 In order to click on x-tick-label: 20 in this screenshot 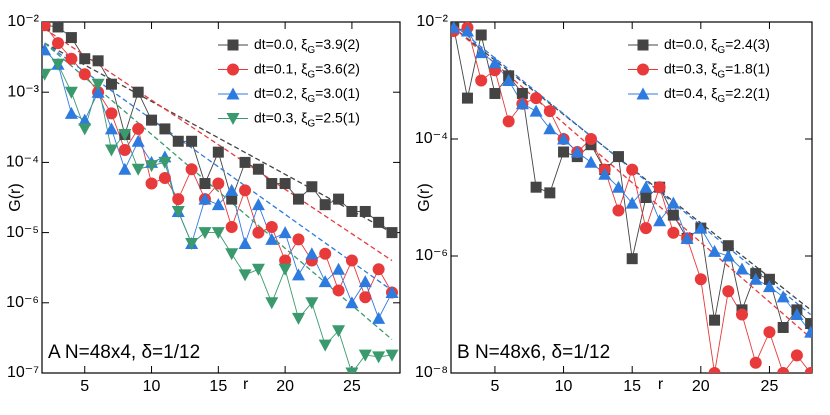, I will do `click(285, 386)`.